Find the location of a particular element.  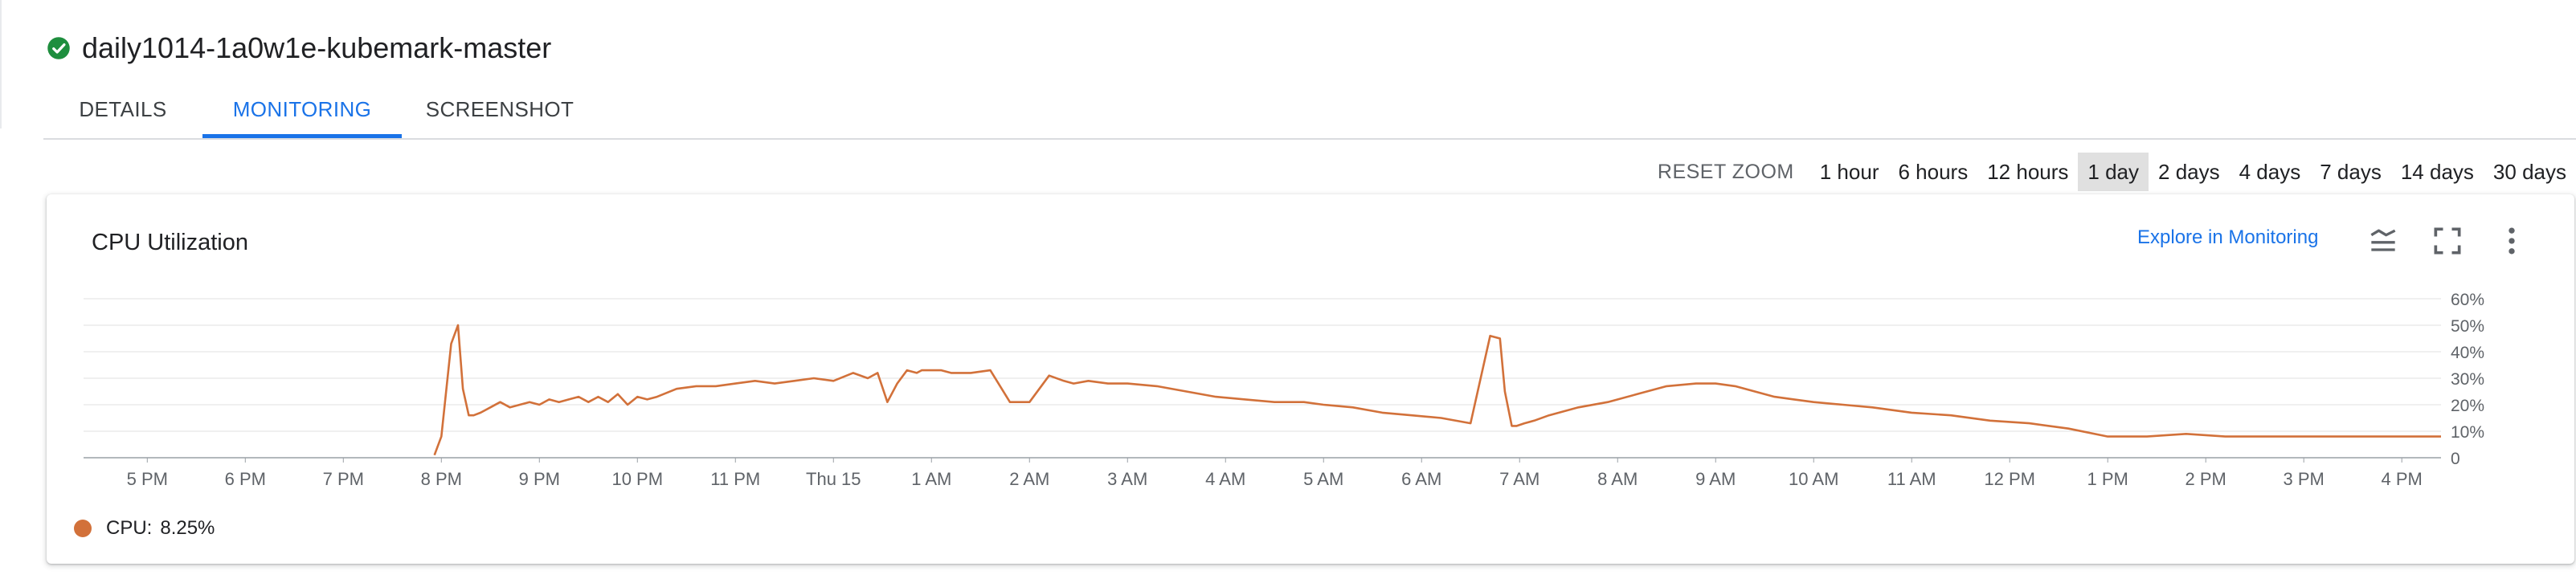

x-tick-label: 1 AM is located at coordinates (931, 479).